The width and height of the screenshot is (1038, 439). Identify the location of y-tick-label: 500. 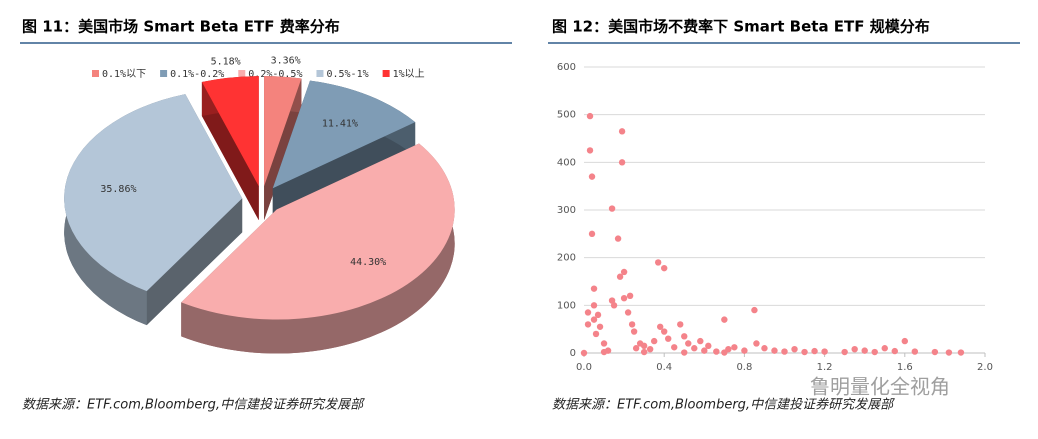
(566, 115).